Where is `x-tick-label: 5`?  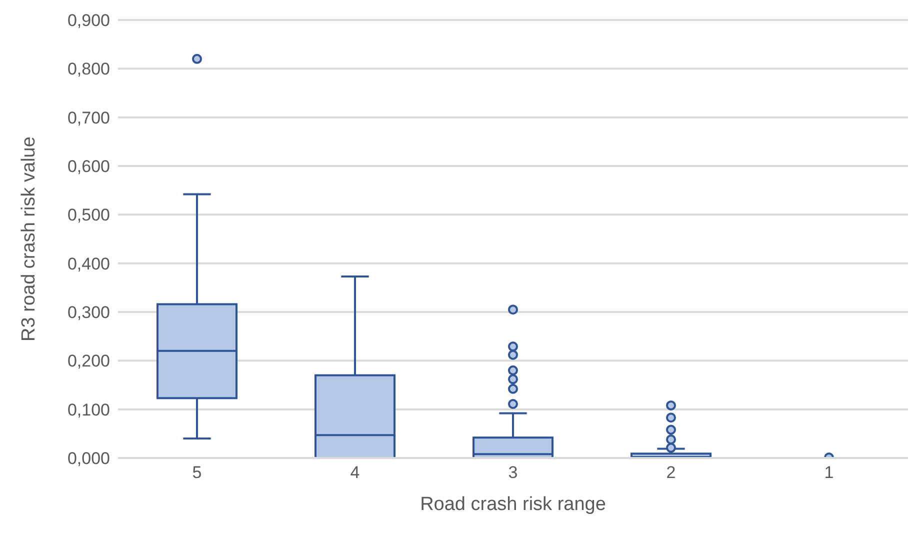
x-tick-label: 5 is located at coordinates (197, 472).